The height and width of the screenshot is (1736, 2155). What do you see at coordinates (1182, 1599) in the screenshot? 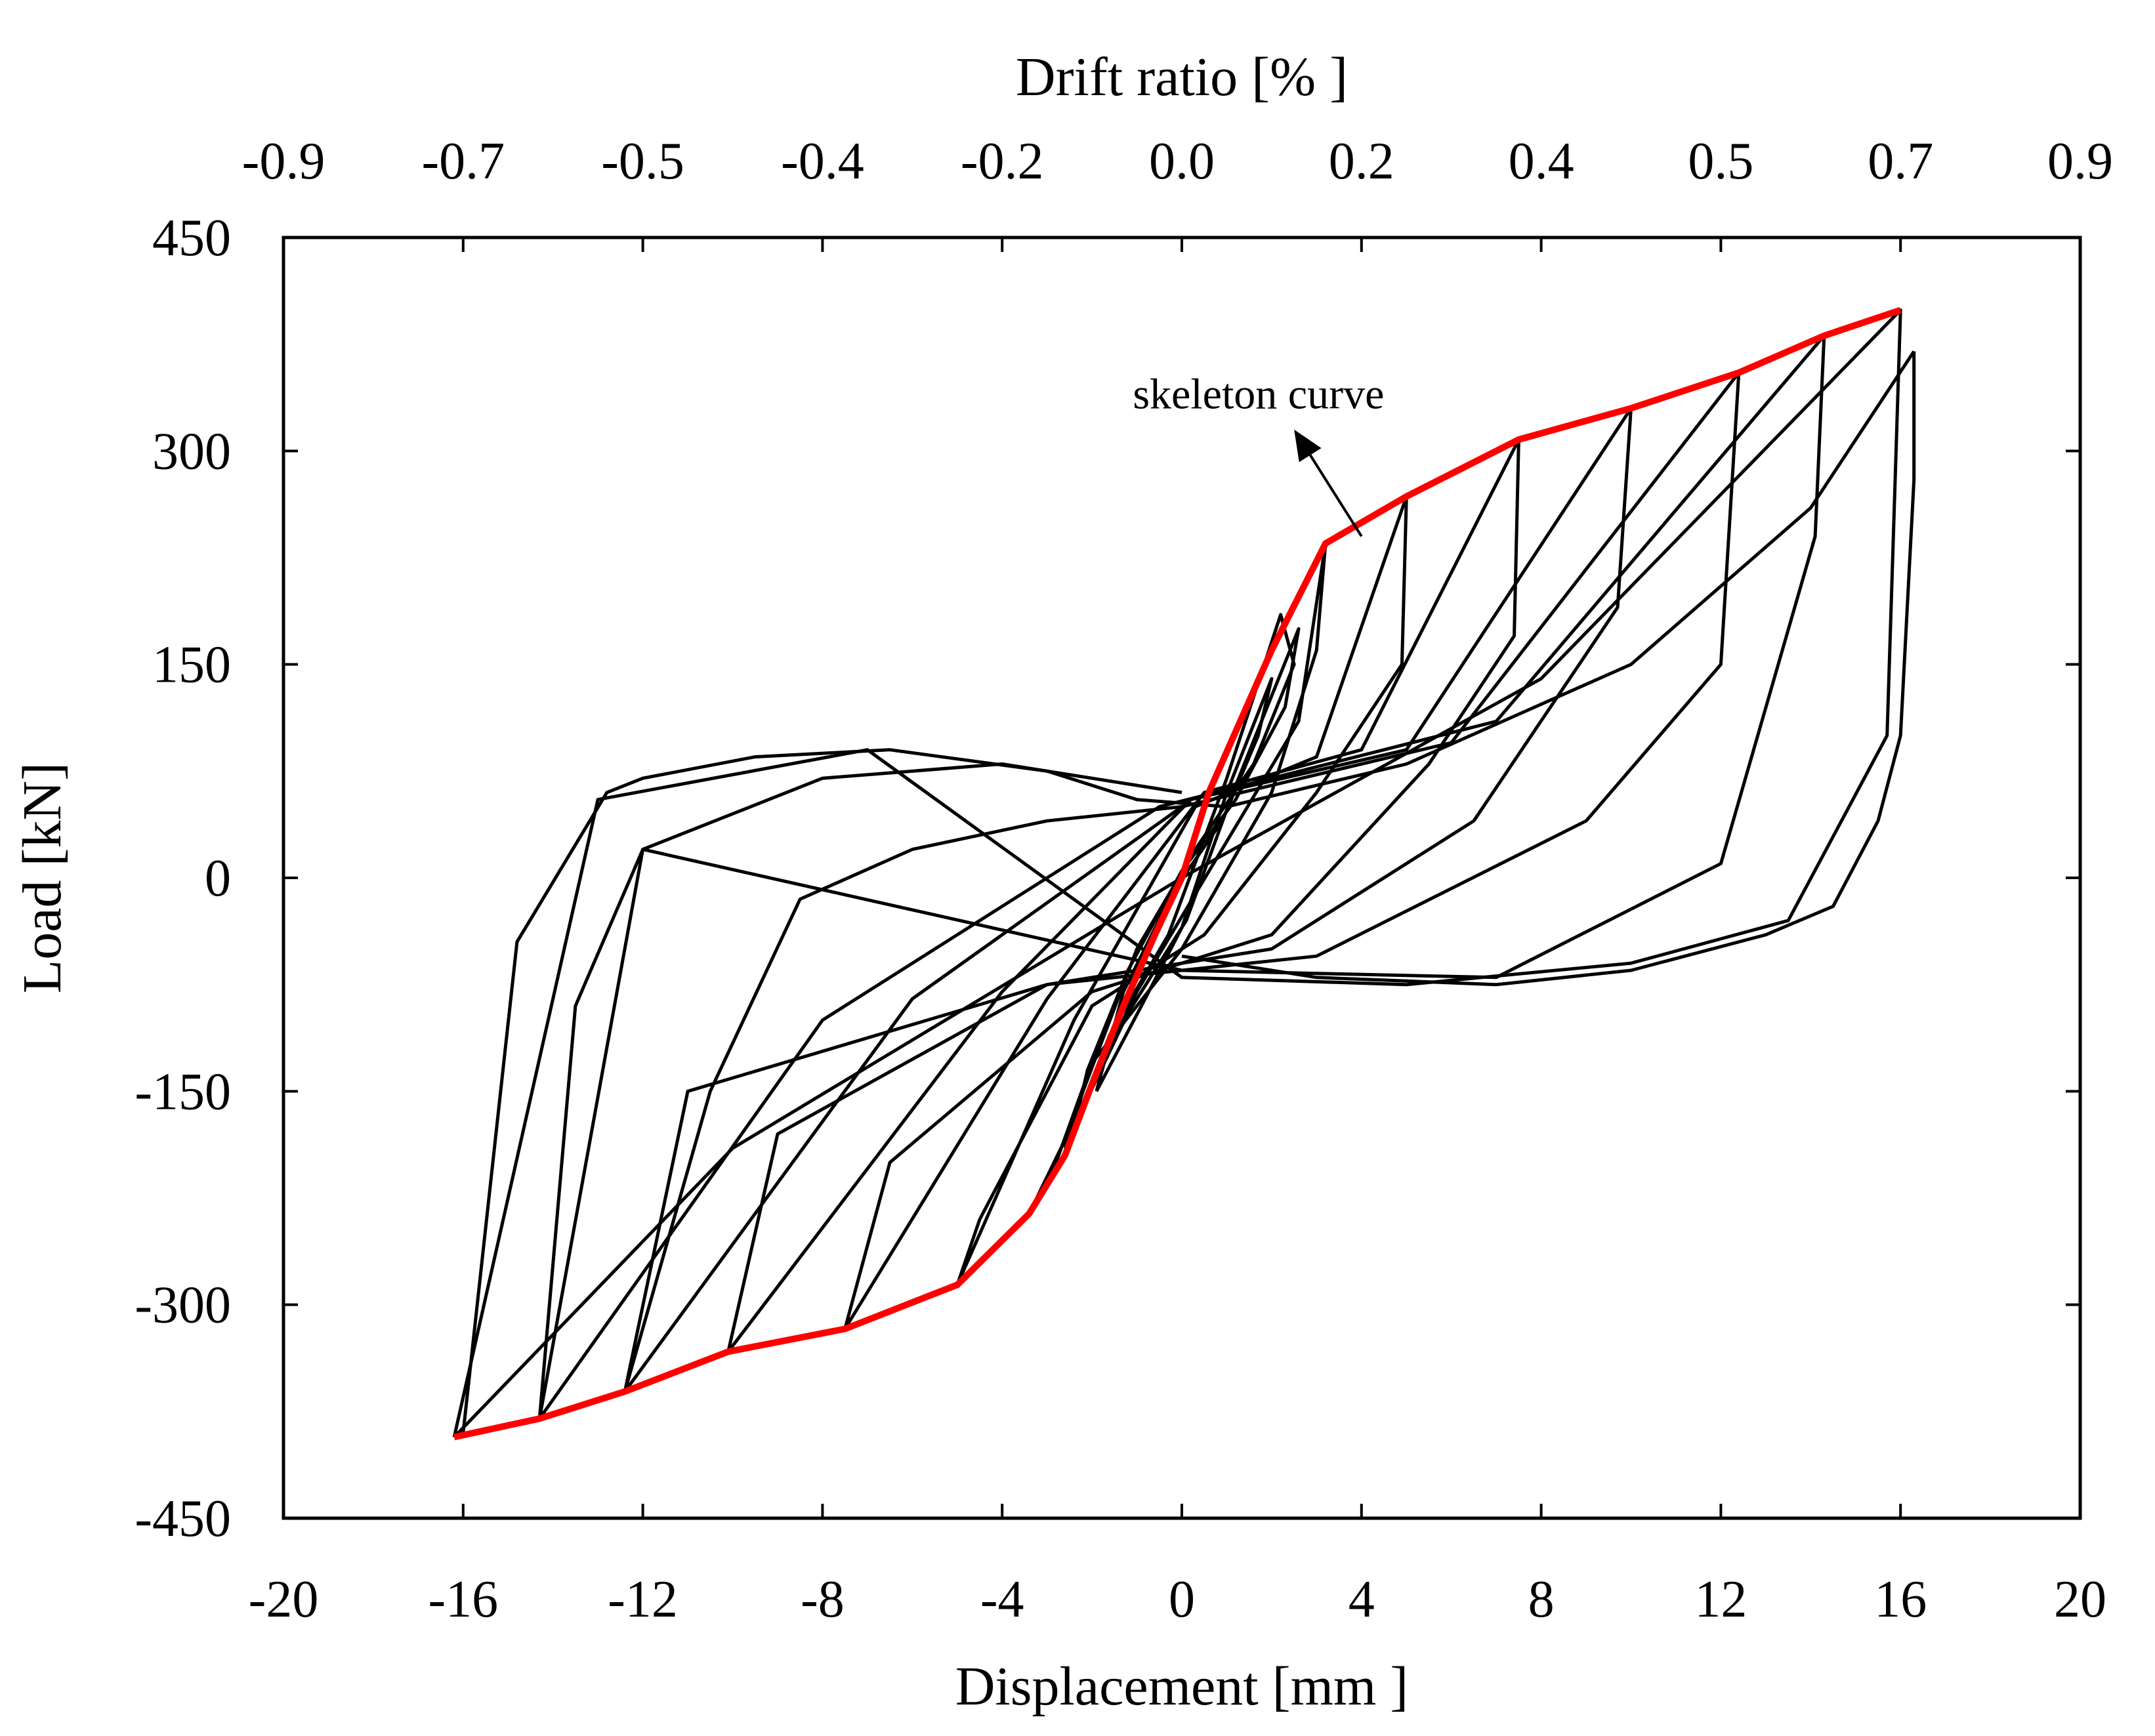
I see `x-tick-label: 0` at bounding box center [1182, 1599].